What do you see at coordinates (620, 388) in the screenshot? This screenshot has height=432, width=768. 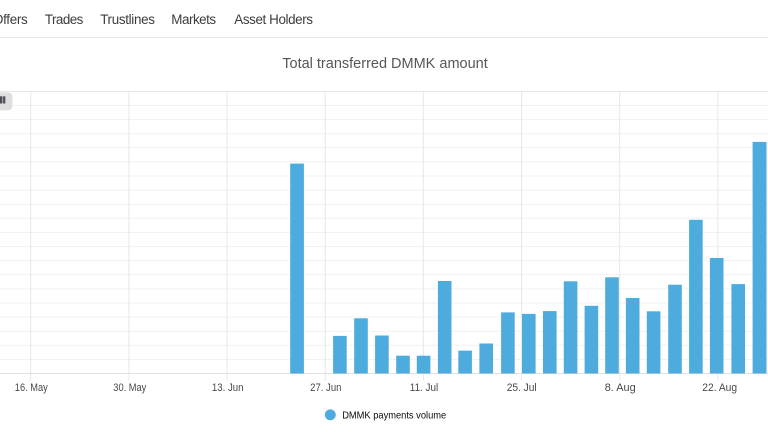 I see `svg-text: 8. Aug` at bounding box center [620, 388].